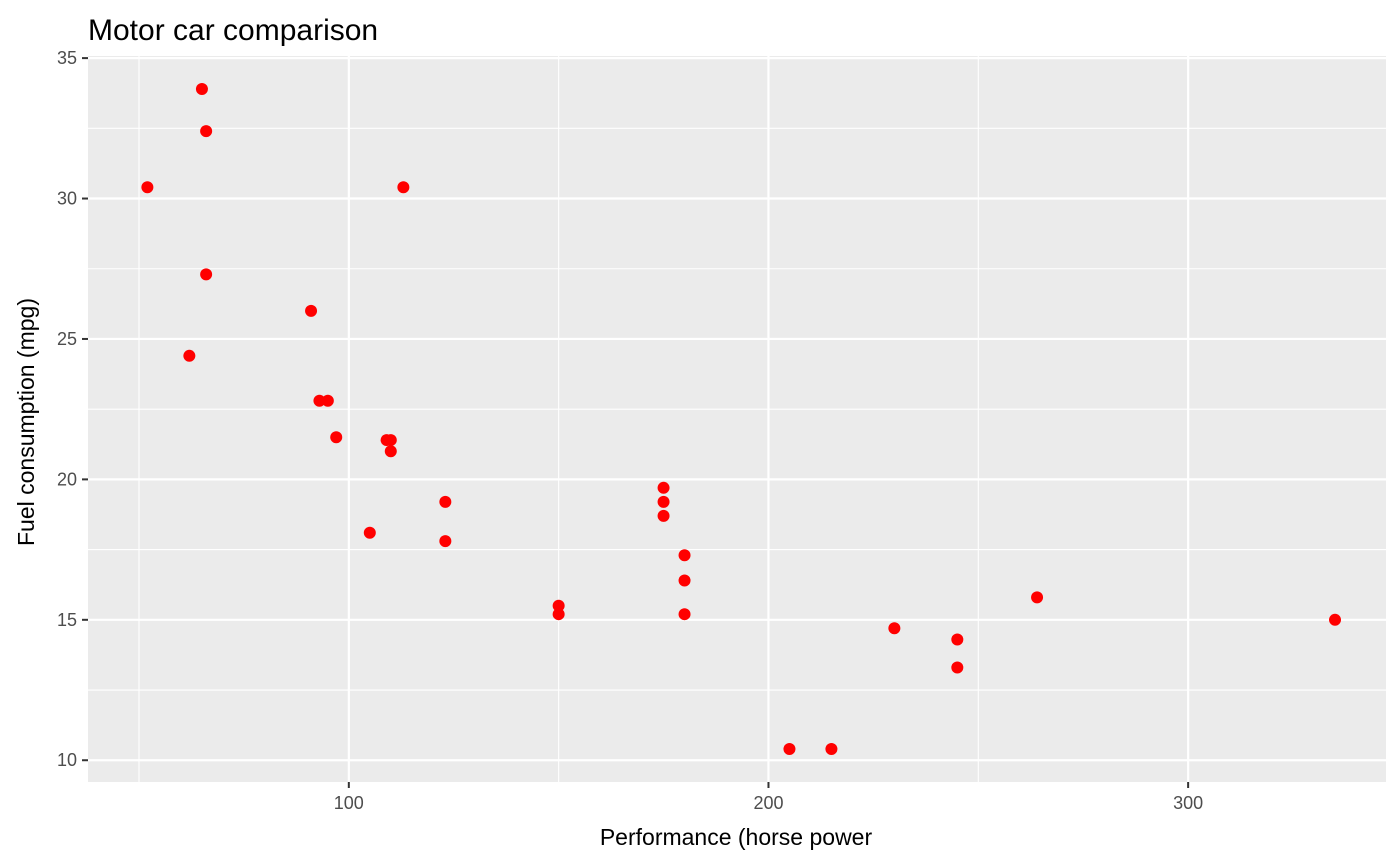 The height and width of the screenshot is (866, 1400). I want to click on y-tick-label: 25, so click(67, 339).